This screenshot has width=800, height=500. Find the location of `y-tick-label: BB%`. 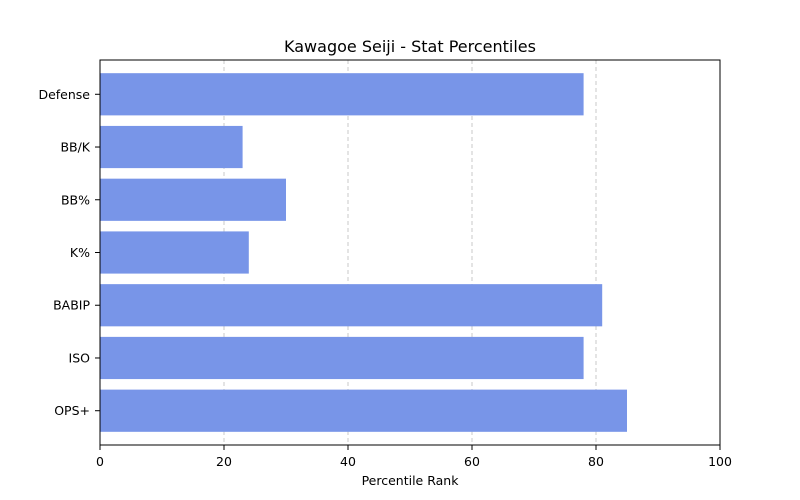

y-tick-label: BB% is located at coordinates (75, 199).